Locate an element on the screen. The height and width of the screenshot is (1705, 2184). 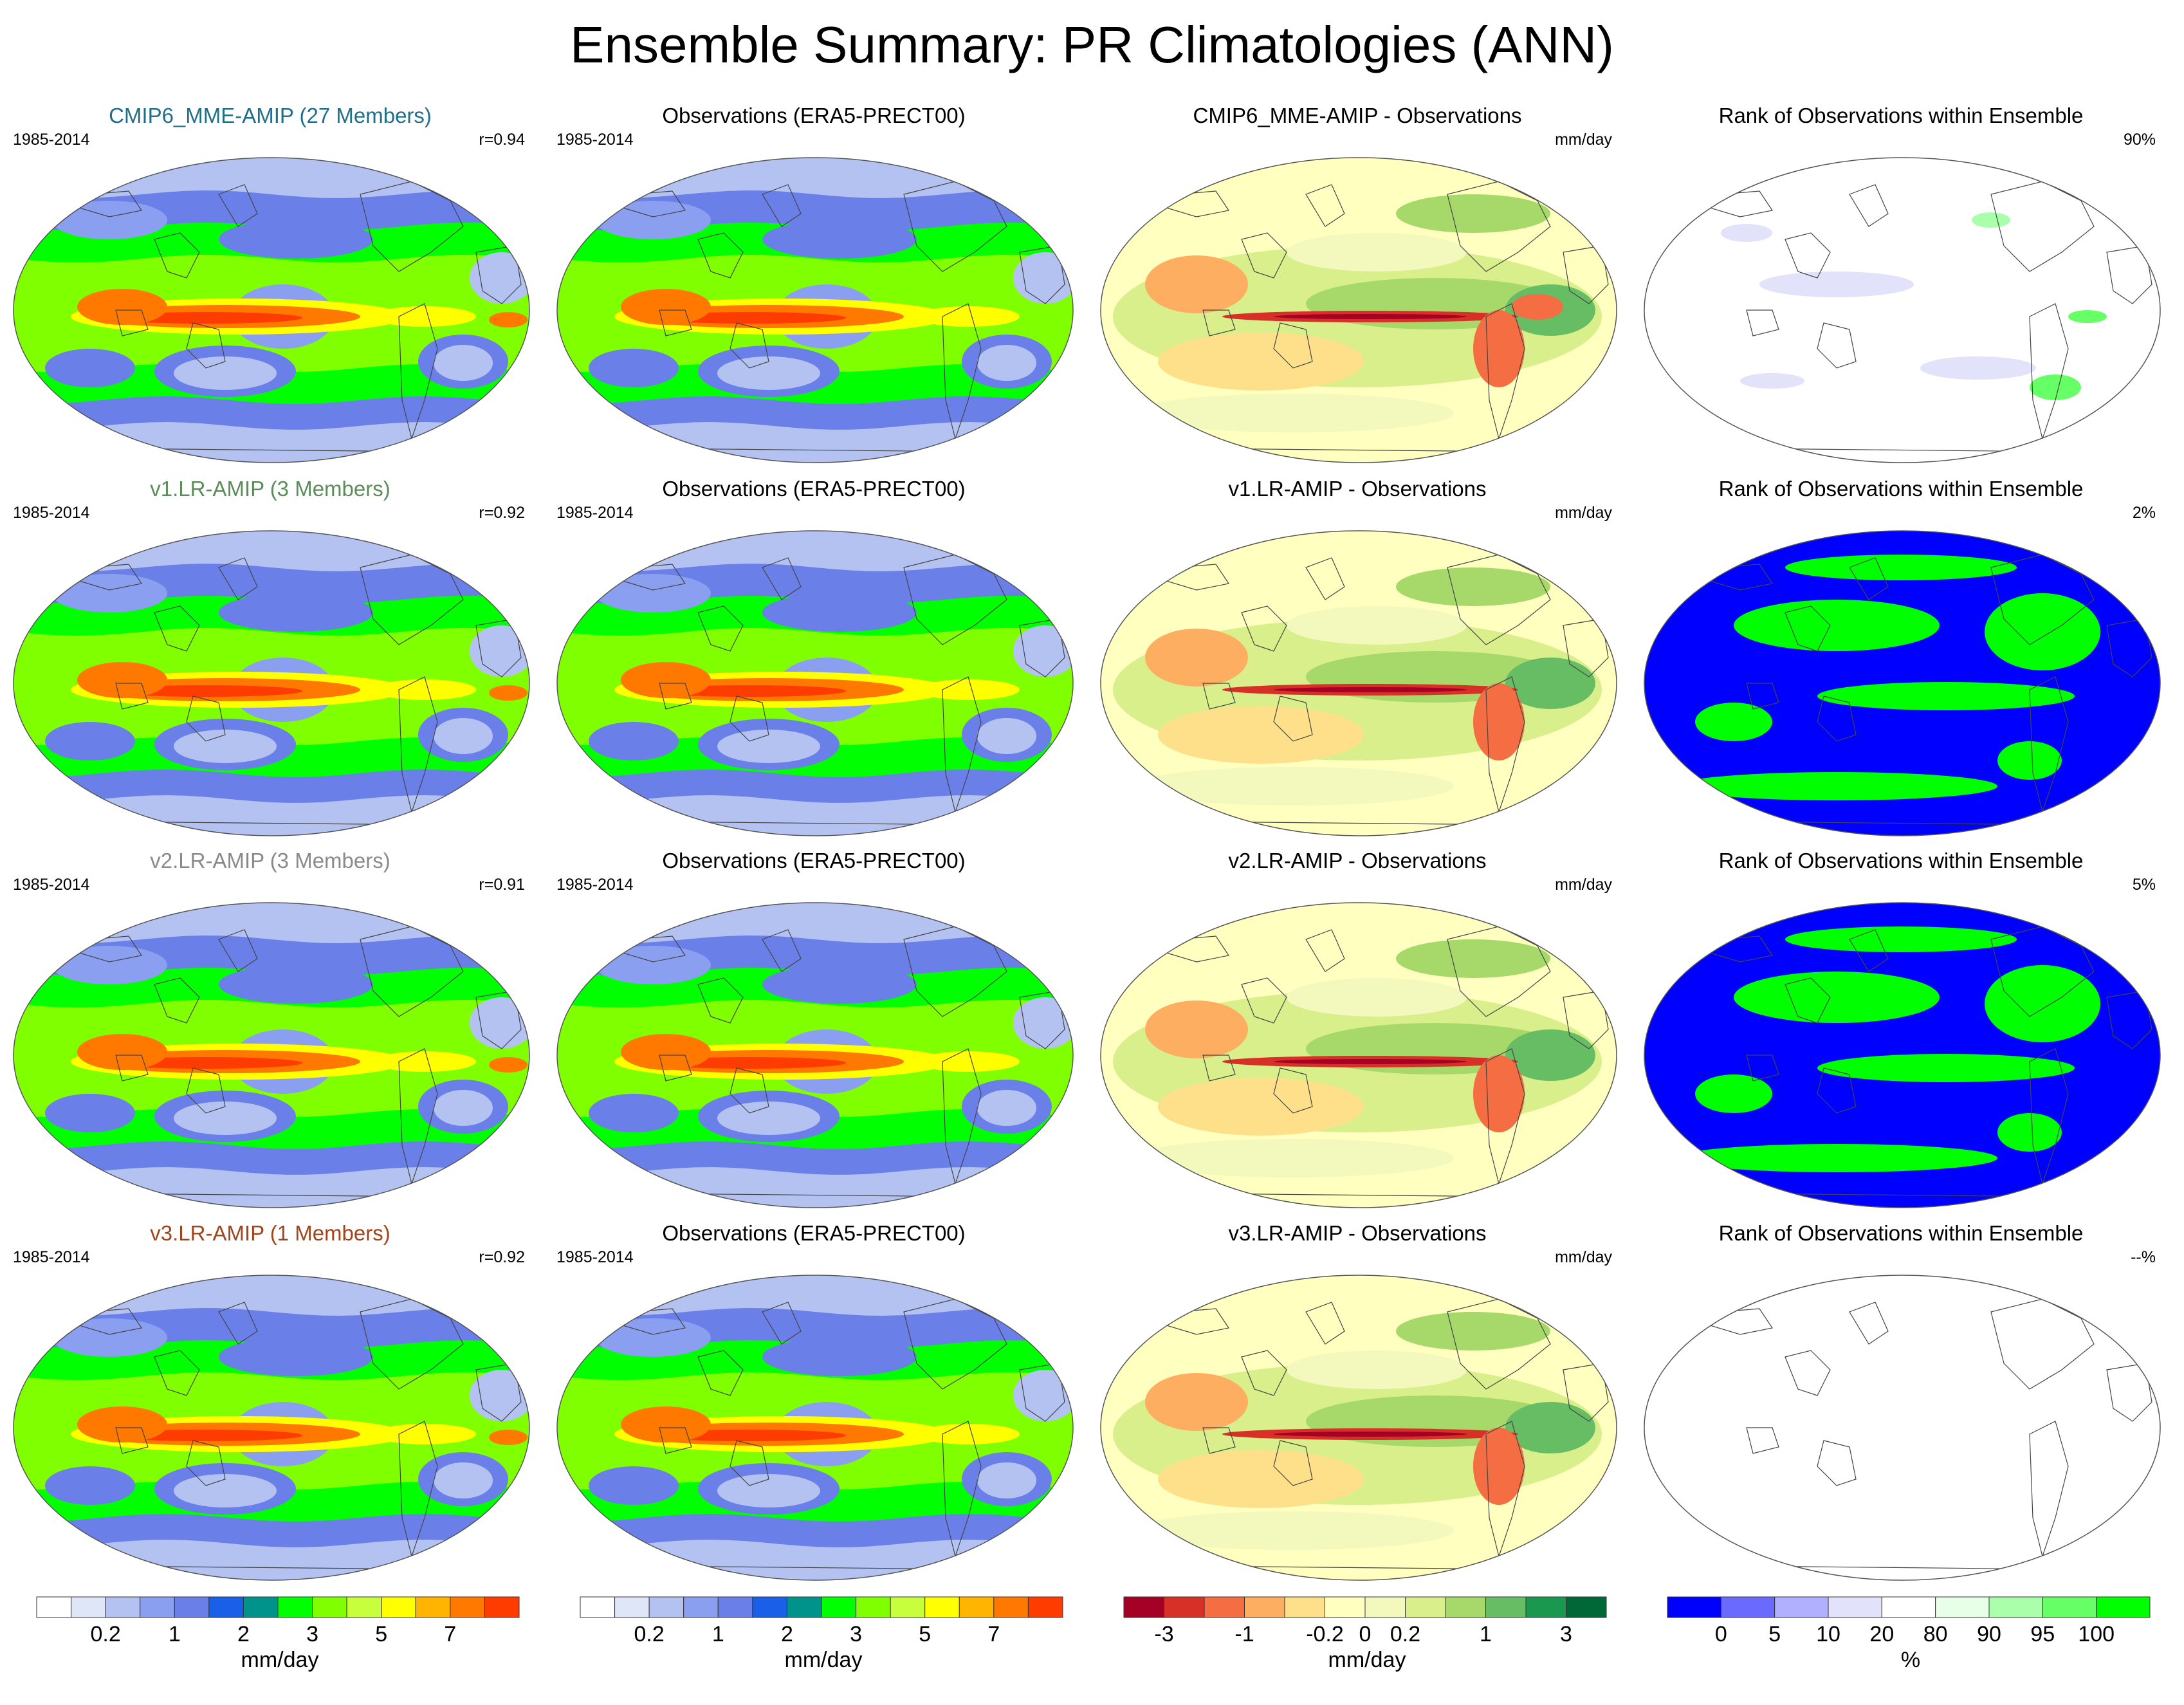
panel-obs-row-3: Observations (ERA5-PRECT00) 1985-2014 is located at coordinates (814, 1031).